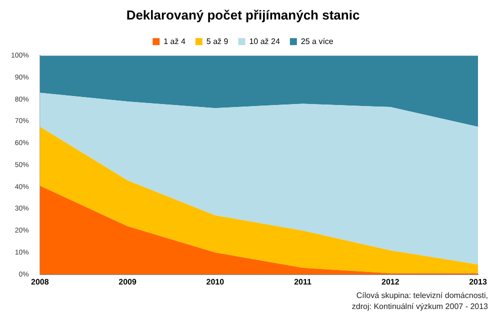 The width and height of the screenshot is (500, 325). Describe the element at coordinates (303, 281) in the screenshot. I see `x-tick-label: 2011` at that location.